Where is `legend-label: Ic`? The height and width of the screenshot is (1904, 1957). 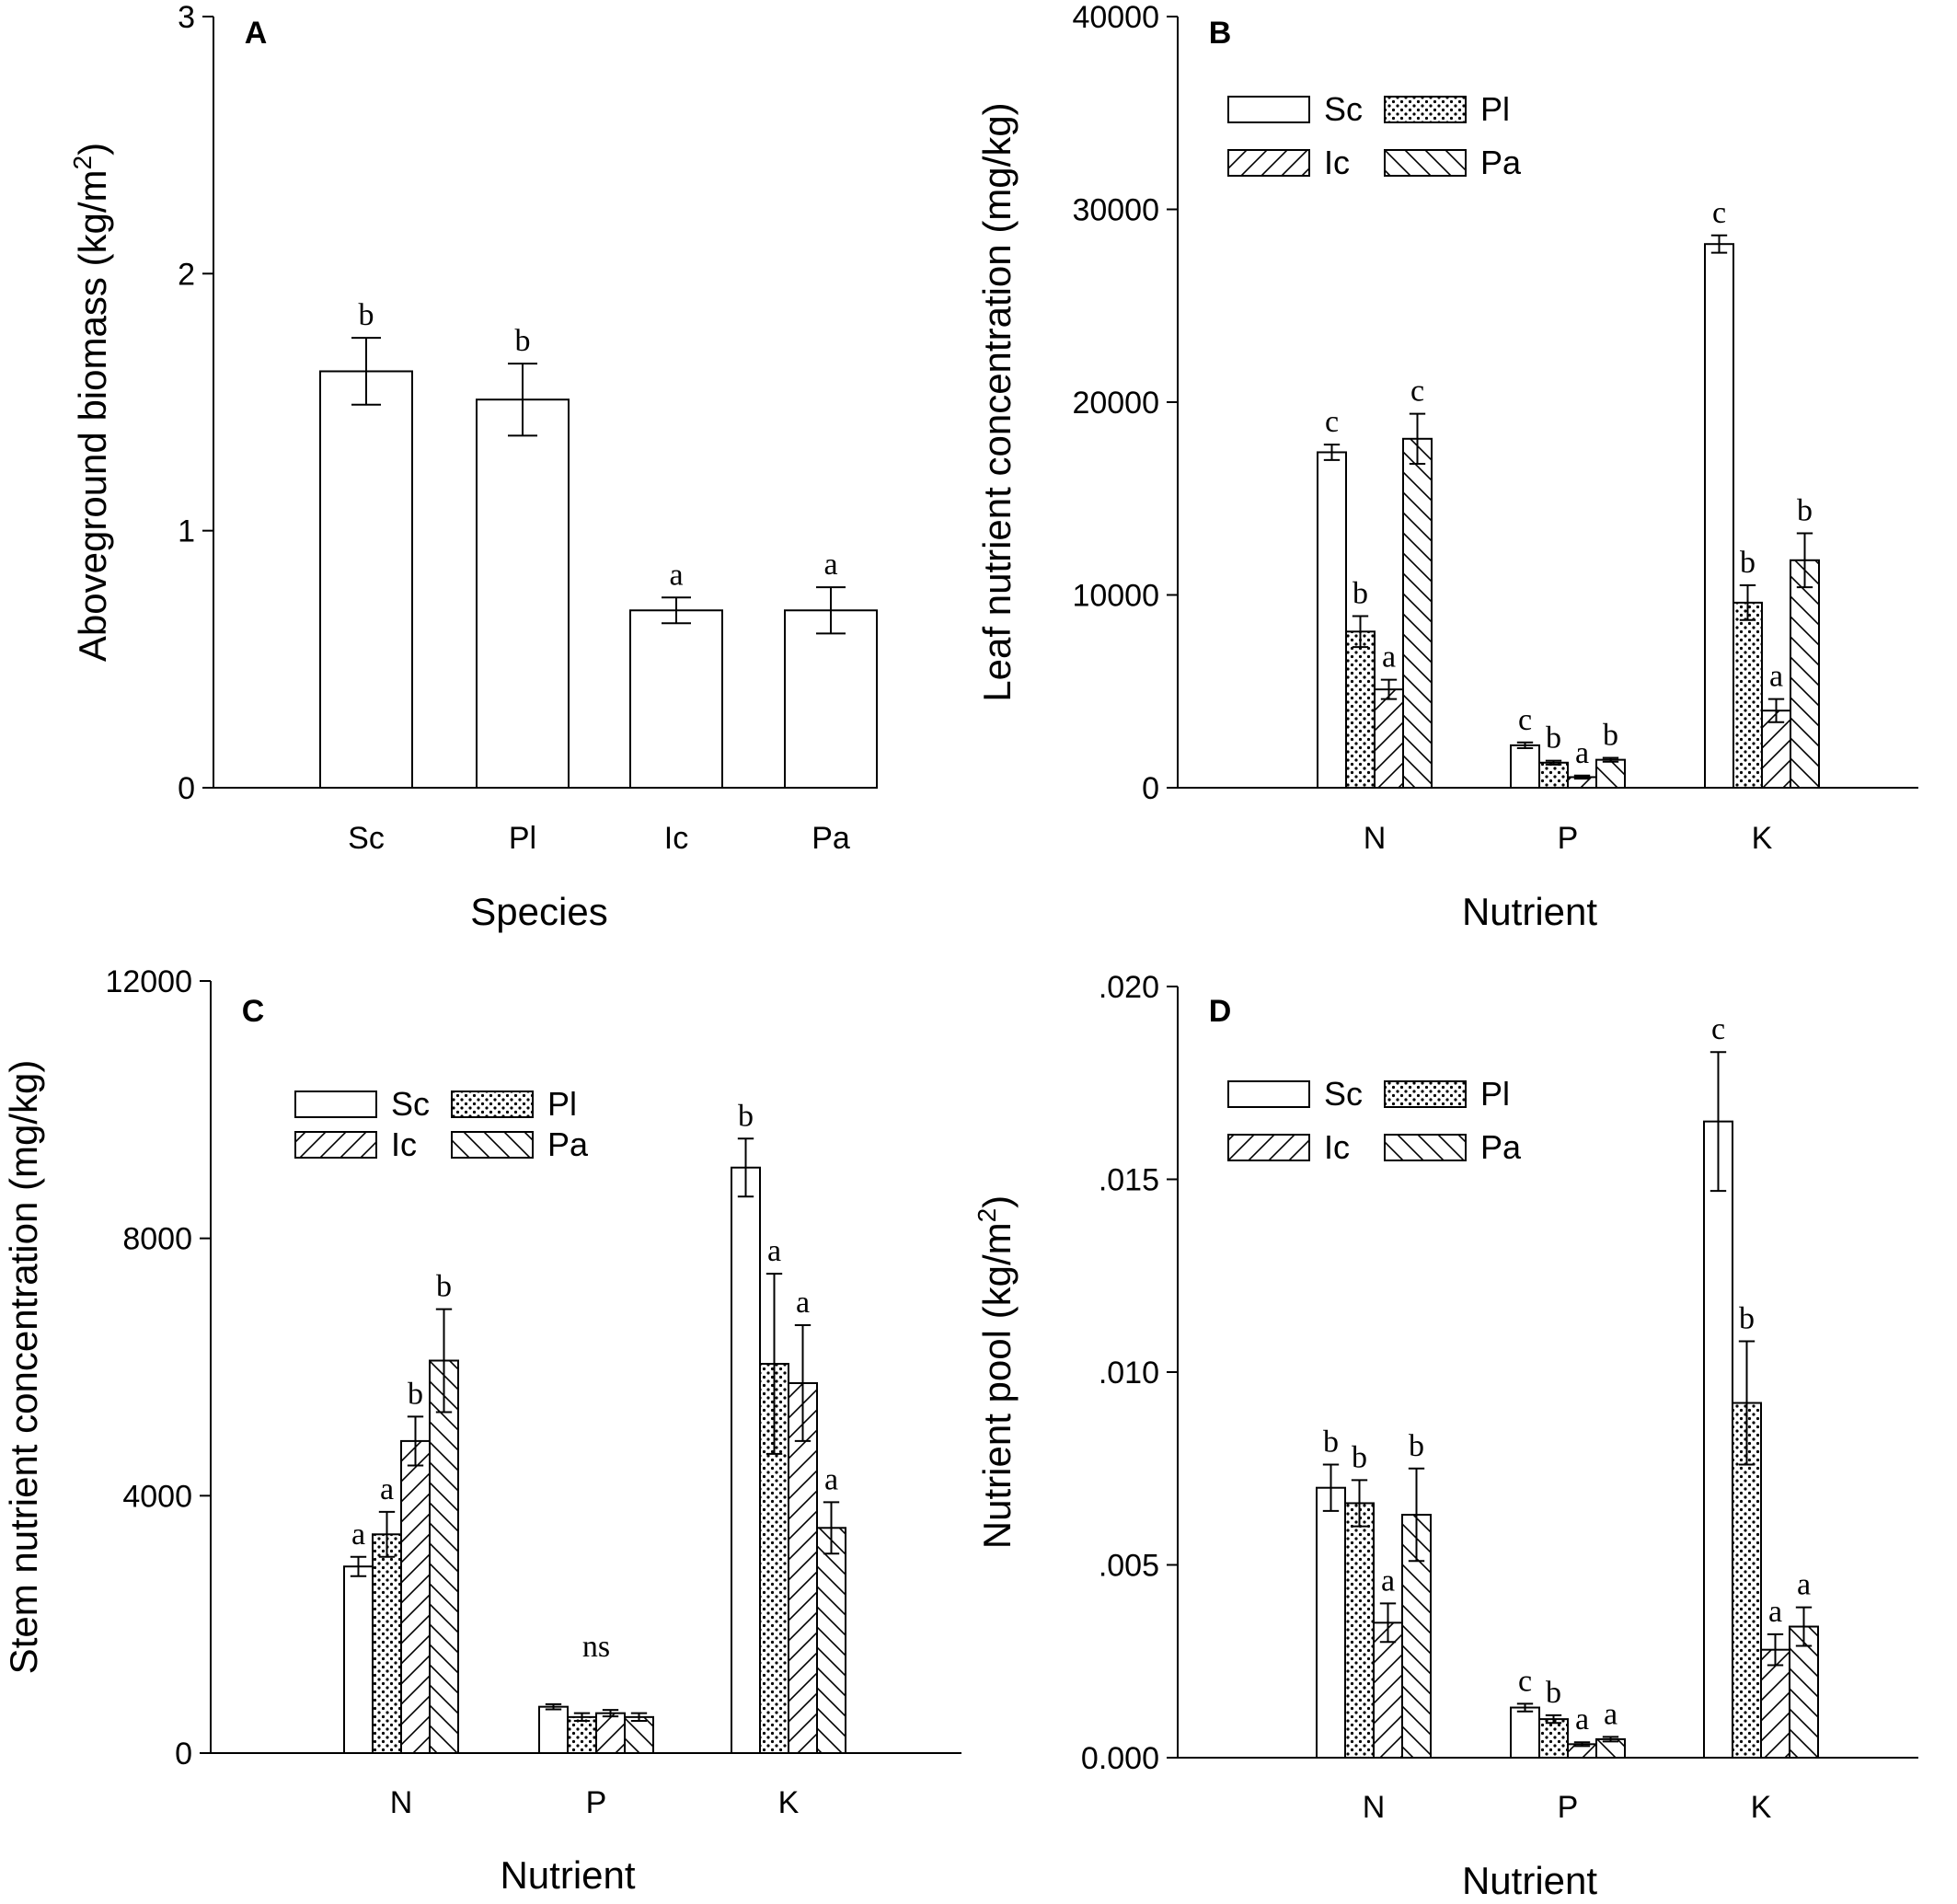
legend-label: Ic is located at coordinates (1337, 1147).